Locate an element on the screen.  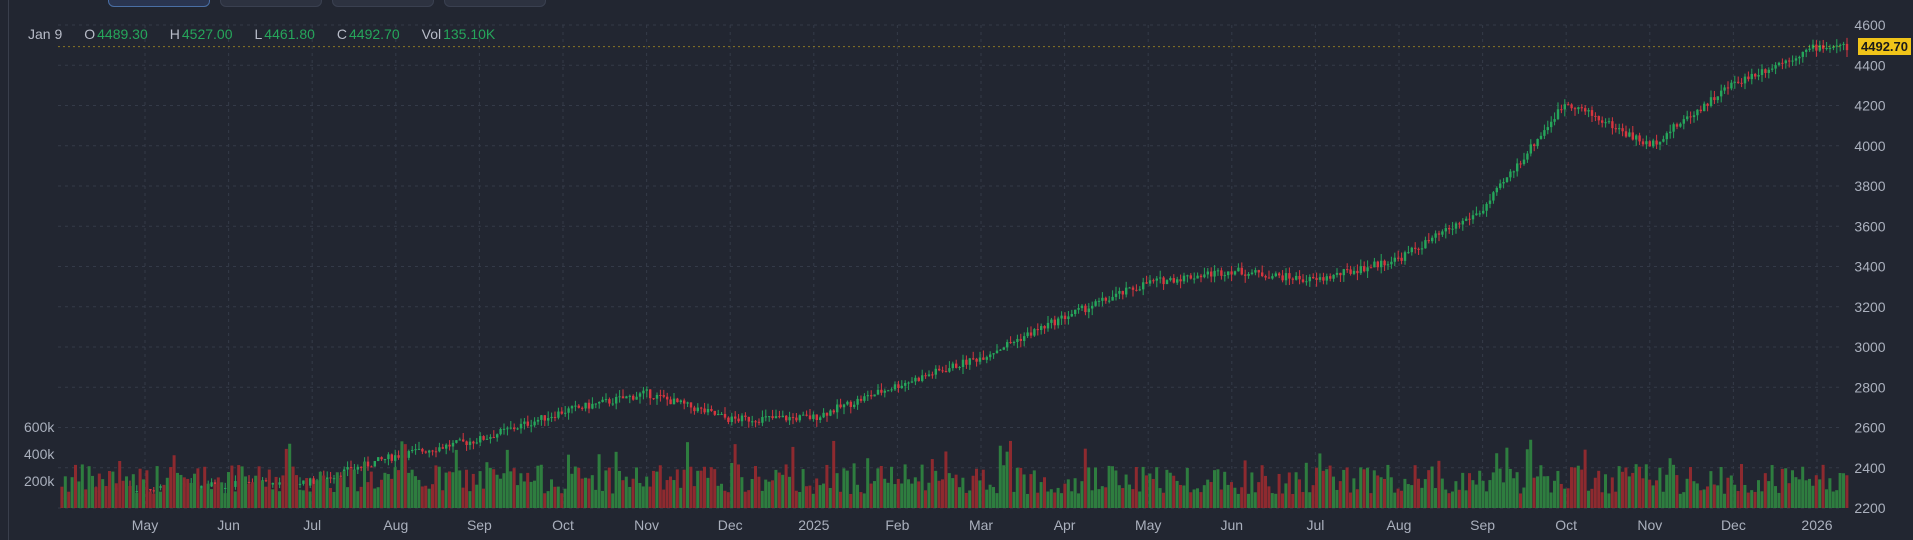
time-tick-label: Aug is located at coordinates (395, 525).